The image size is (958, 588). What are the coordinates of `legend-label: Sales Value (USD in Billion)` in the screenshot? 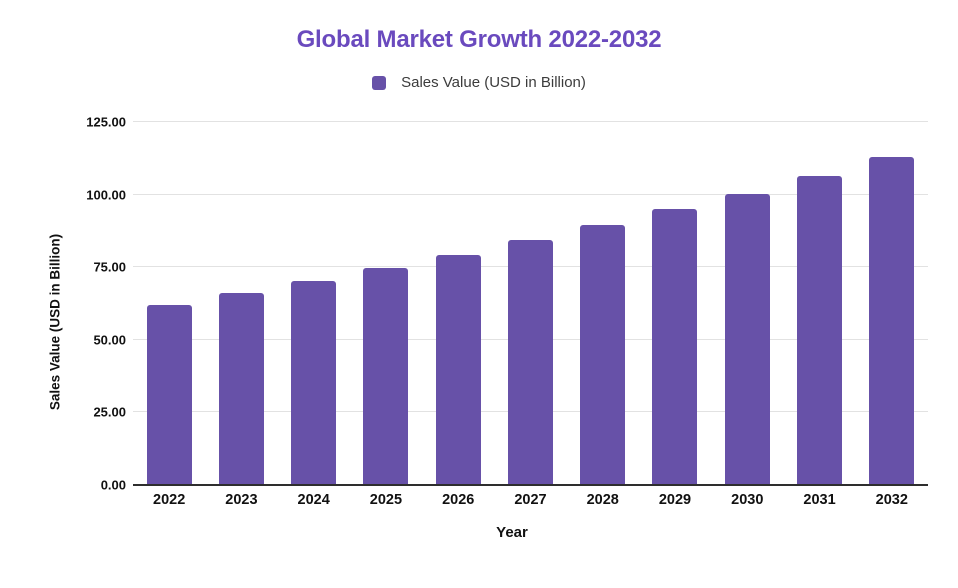 It's located at (493, 82).